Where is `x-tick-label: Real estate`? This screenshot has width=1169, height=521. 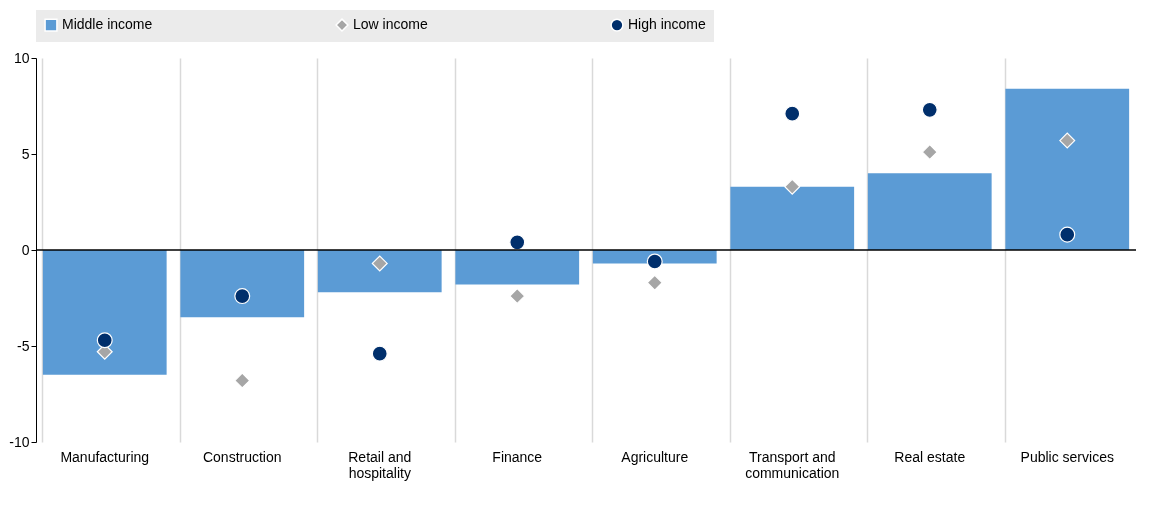 x-tick-label: Real estate is located at coordinates (930, 456).